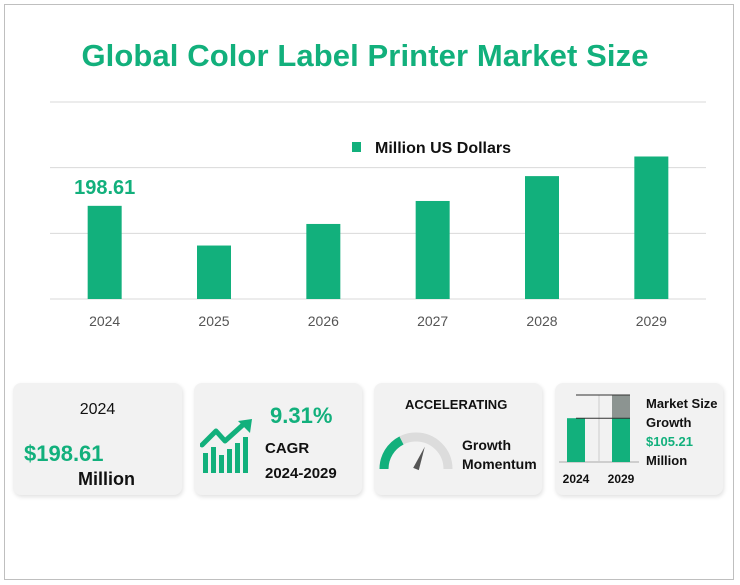 The image size is (740, 585). I want to click on x-tick-label: 2028, so click(541, 321).